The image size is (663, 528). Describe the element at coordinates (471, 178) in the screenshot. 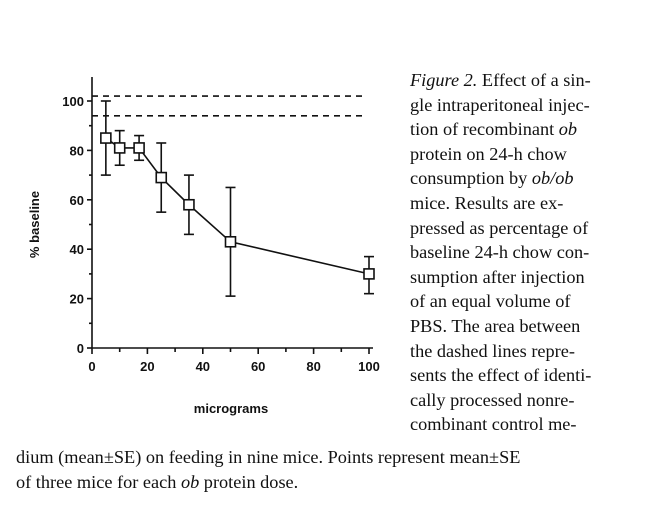

I see `caption-text: consumption by` at that location.